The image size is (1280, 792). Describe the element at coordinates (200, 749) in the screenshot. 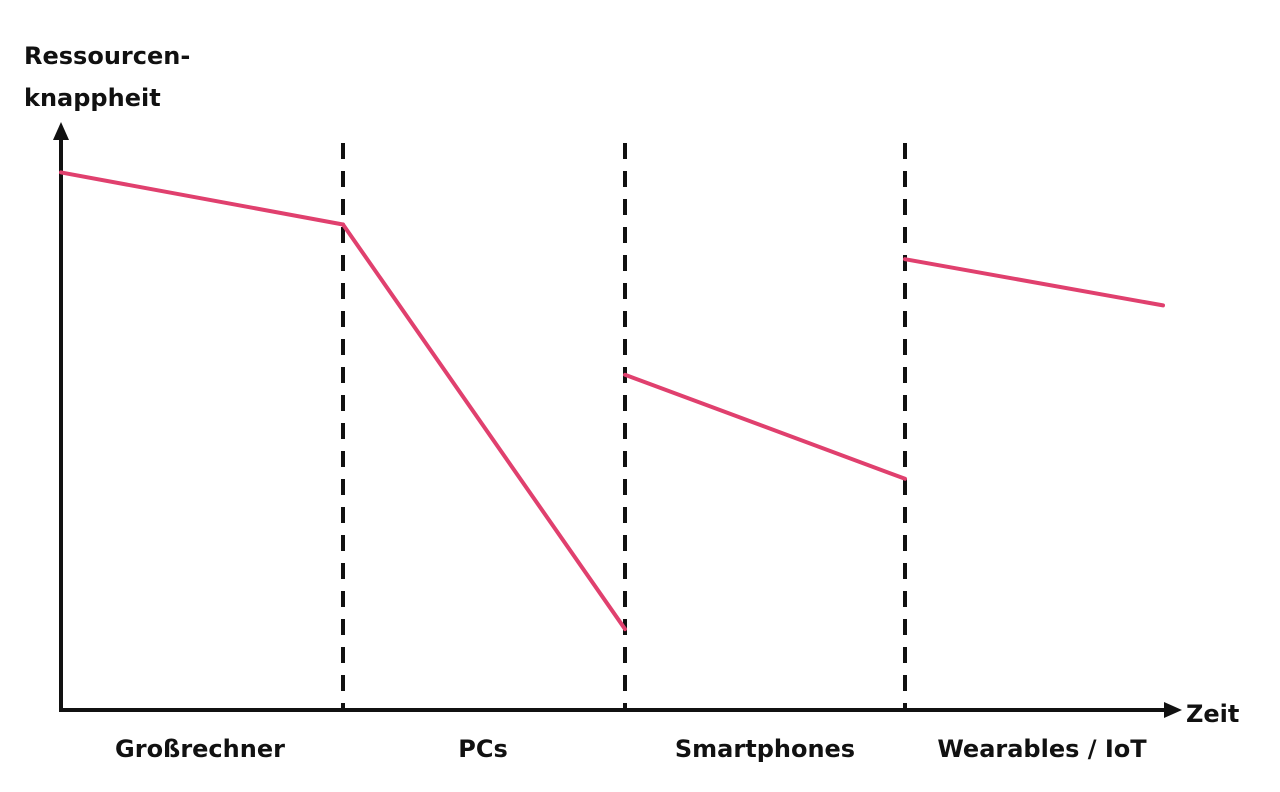

I see `era-label-grossrechner: Großrechner` at that location.